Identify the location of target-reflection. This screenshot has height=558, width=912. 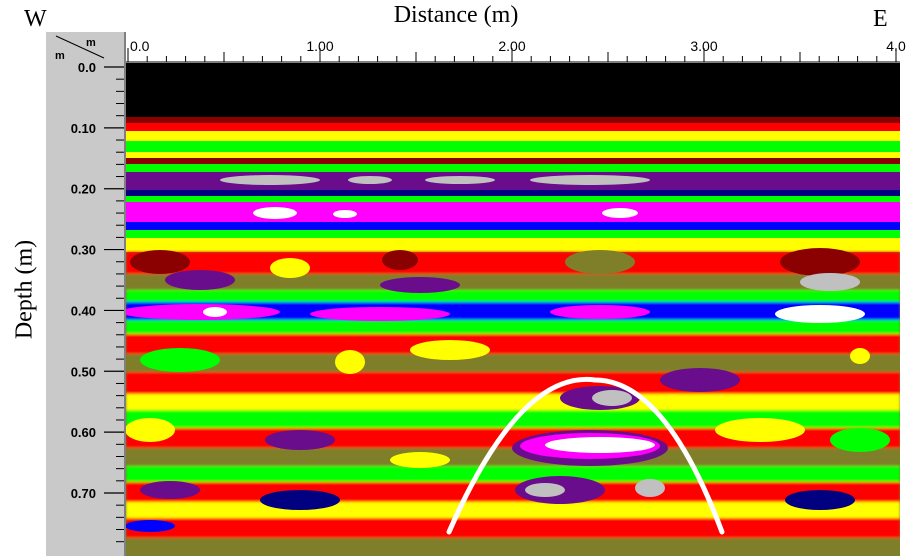
(590, 445).